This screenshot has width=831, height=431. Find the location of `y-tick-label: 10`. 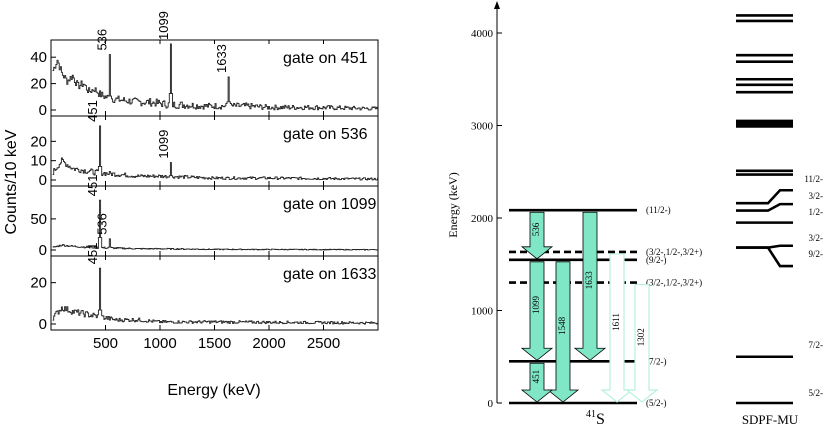

y-tick-label: 10 is located at coordinates (38, 161).